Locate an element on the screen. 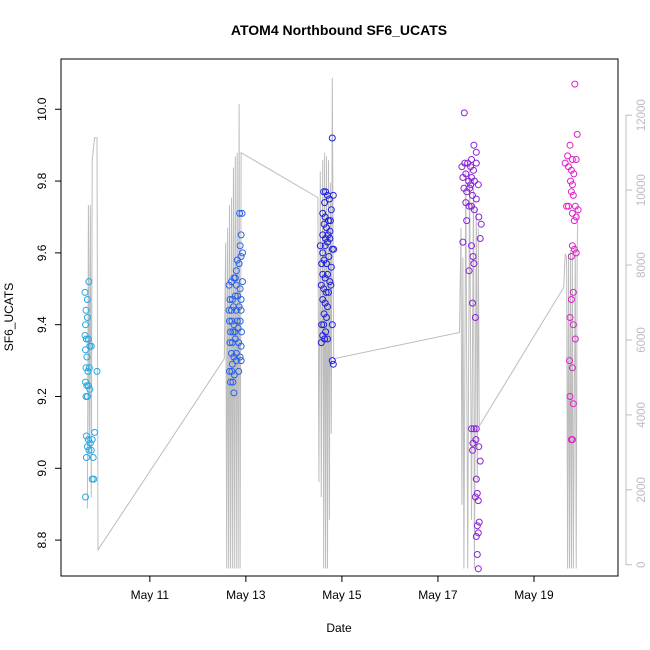 The height and width of the screenshot is (650, 650). y2-tick-label: 6000 is located at coordinates (642, 340).